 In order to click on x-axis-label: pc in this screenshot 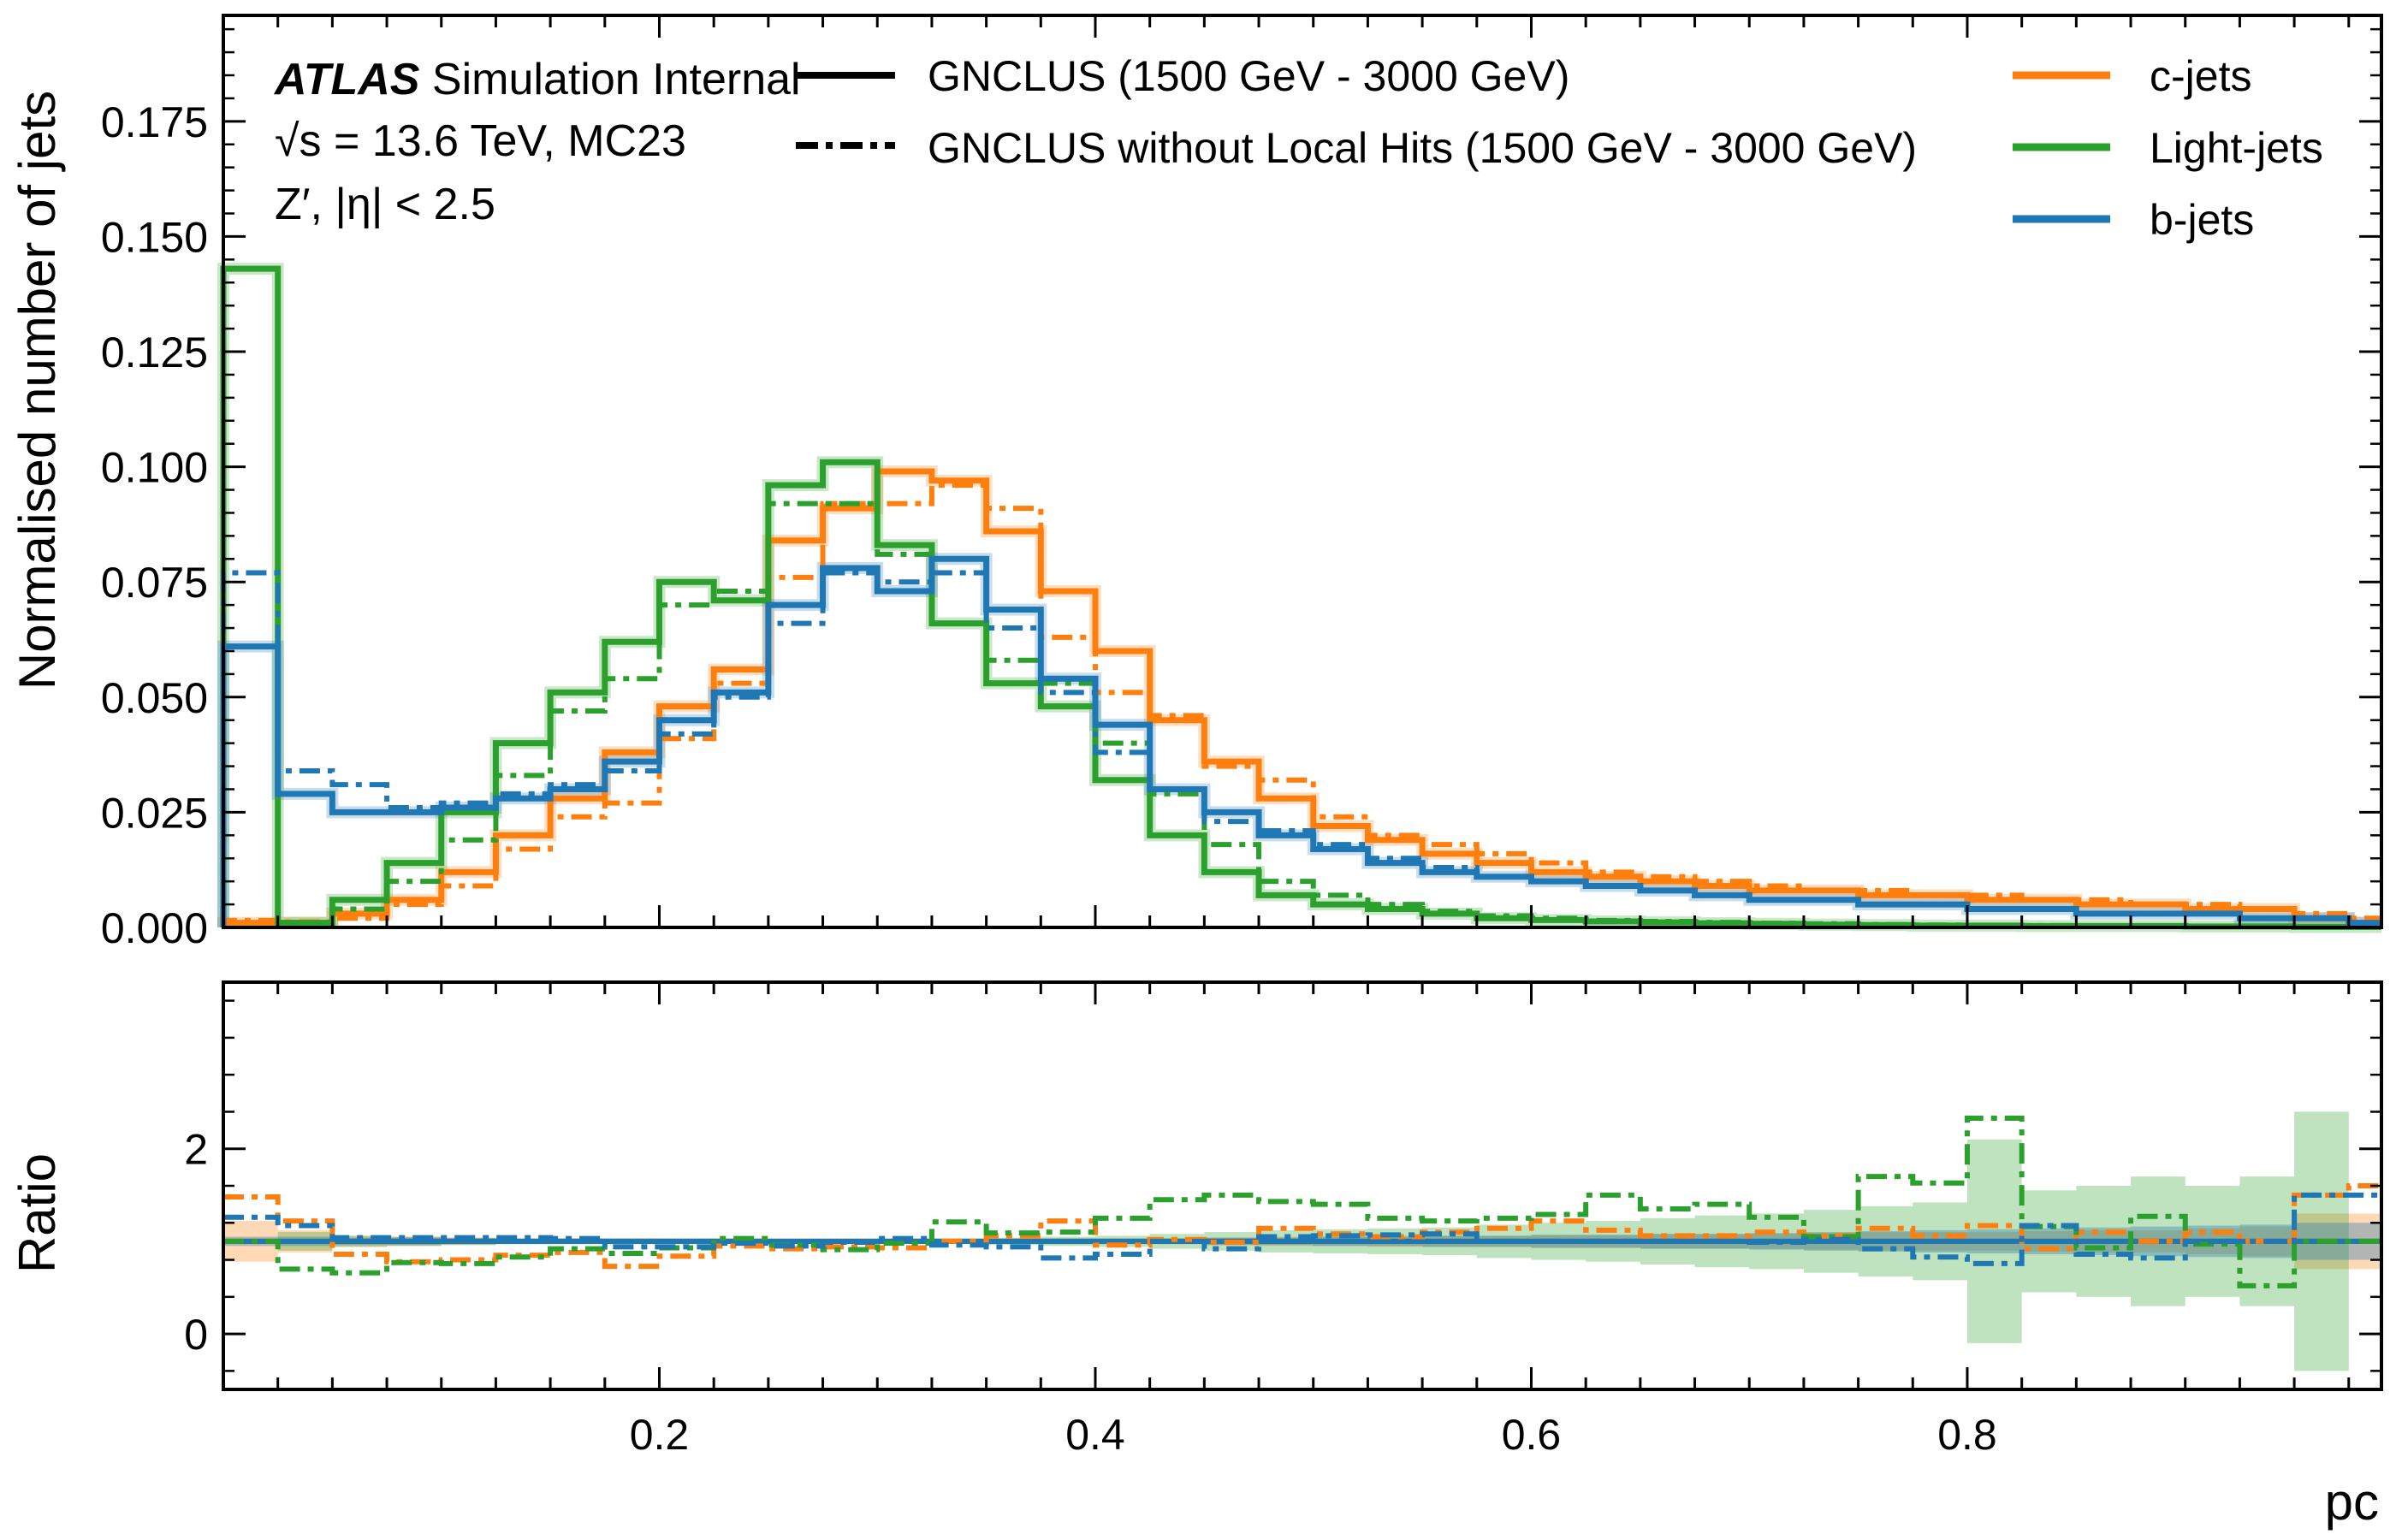, I will do `click(2352, 1502)`.